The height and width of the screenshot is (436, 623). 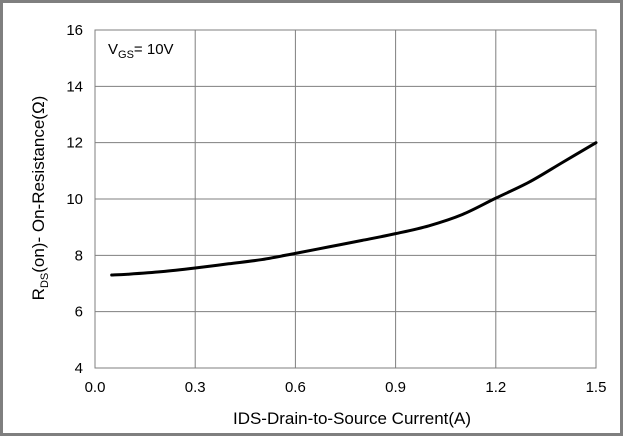 I want to click on y-axis-title: RDS(on)- On-Resistance(Ω), so click(x=40, y=198).